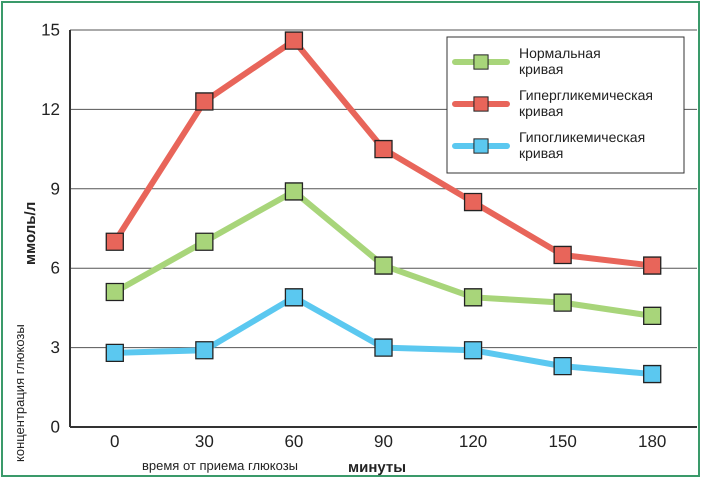  Describe the element at coordinates (204, 442) in the screenshot. I see `x-tick-label: 30` at that location.